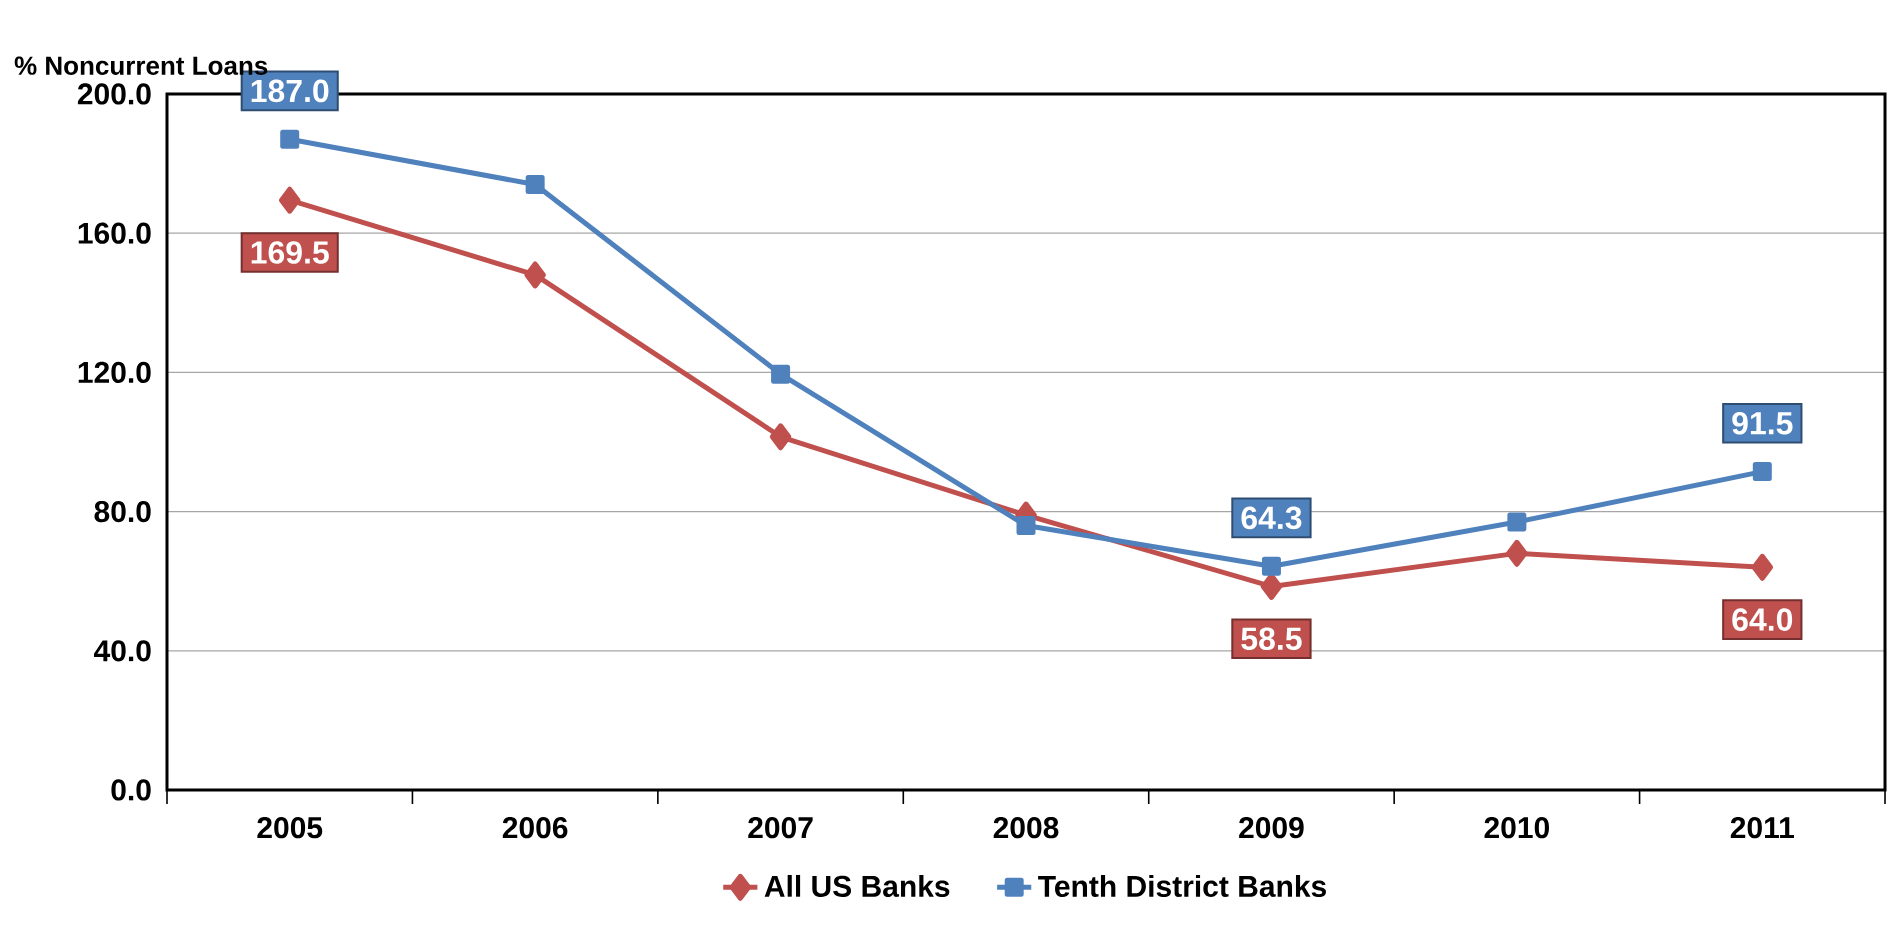 This screenshot has height=948, width=1890. Describe the element at coordinates (290, 828) in the screenshot. I see `x-tick-label: 2005` at that location.